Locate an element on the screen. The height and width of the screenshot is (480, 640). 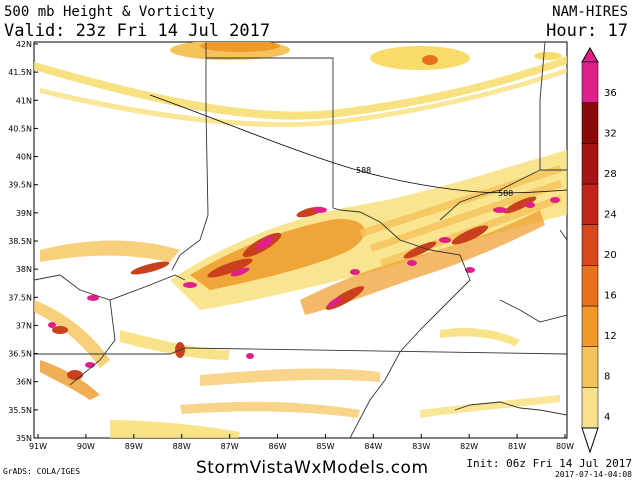
model-name: NAM-HIRES is located at coordinates (590, 12).